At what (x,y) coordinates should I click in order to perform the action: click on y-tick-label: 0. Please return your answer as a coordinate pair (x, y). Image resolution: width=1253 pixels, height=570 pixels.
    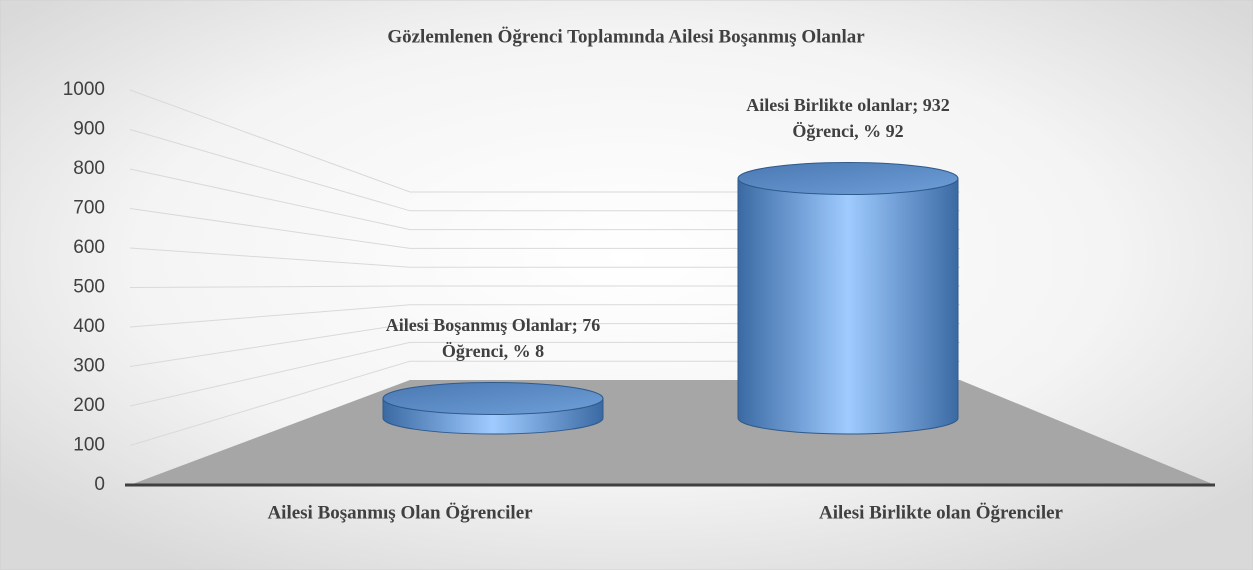
    Looking at the image, I should click on (99, 484).